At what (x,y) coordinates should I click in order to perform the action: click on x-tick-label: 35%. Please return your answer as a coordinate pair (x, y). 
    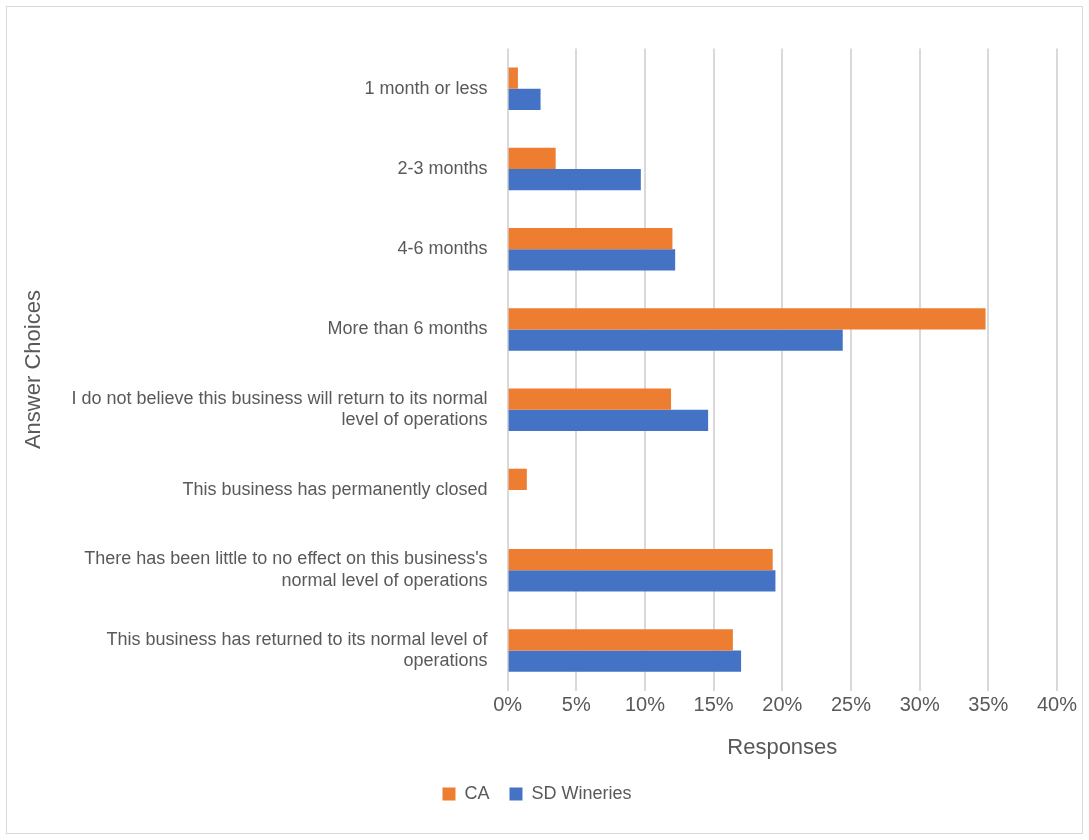
    Looking at the image, I should click on (988, 704).